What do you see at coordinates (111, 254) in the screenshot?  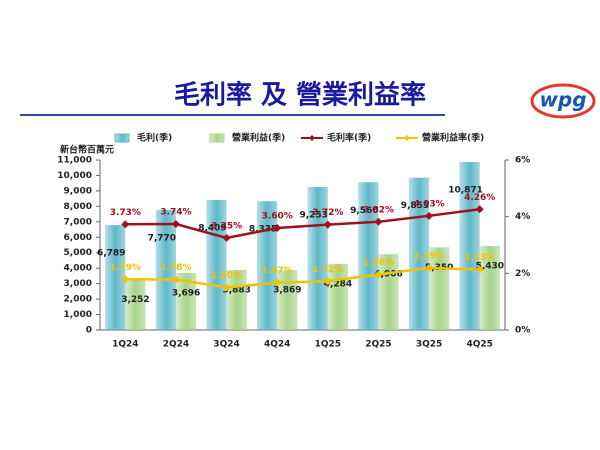 I see `bar-value-label: 6,789` at bounding box center [111, 254].